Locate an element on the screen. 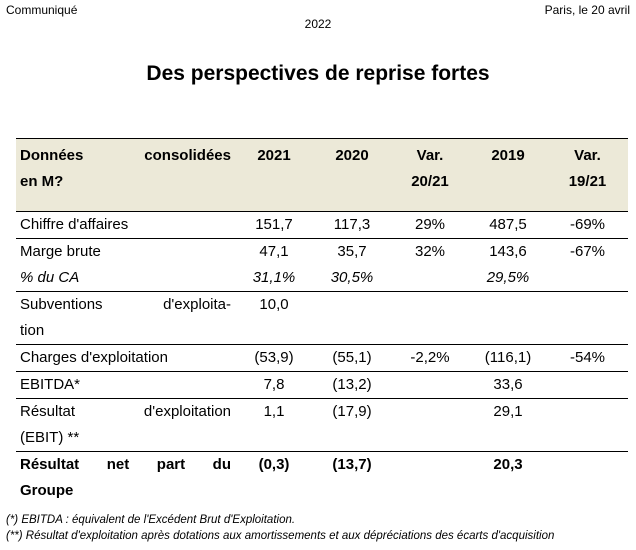 The height and width of the screenshot is (550, 636). cell-2020: (17,9) is located at coordinates (352, 425).